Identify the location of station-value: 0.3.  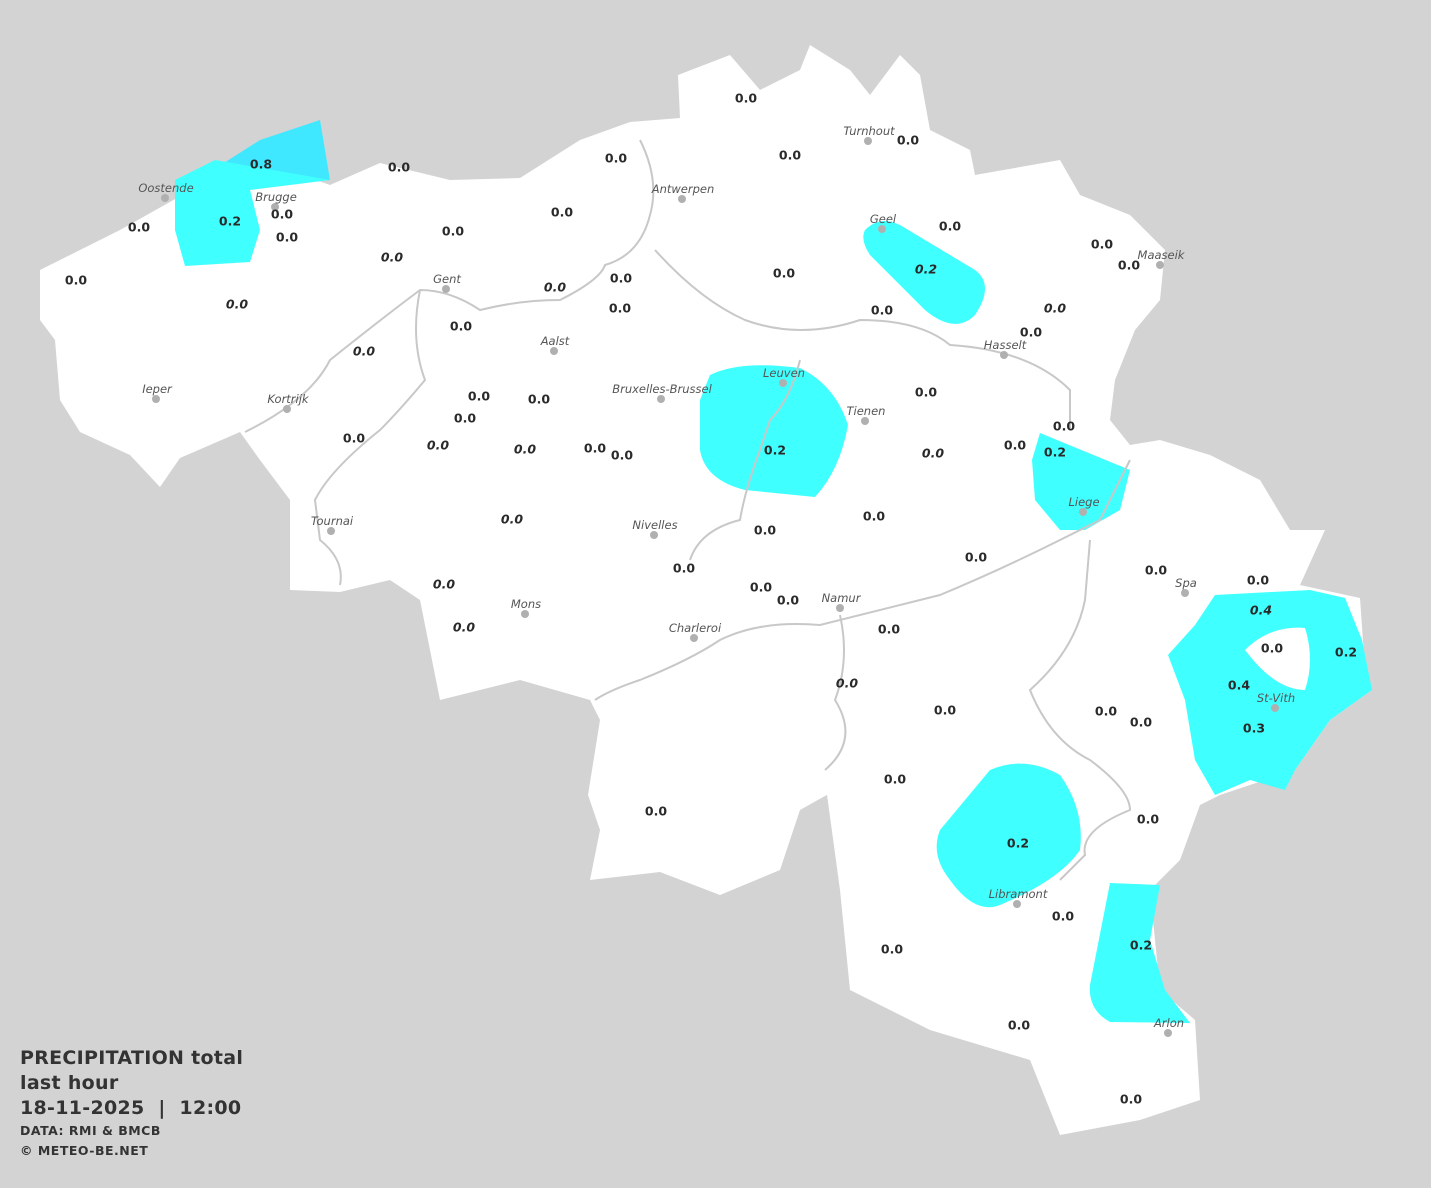
(1254, 728).